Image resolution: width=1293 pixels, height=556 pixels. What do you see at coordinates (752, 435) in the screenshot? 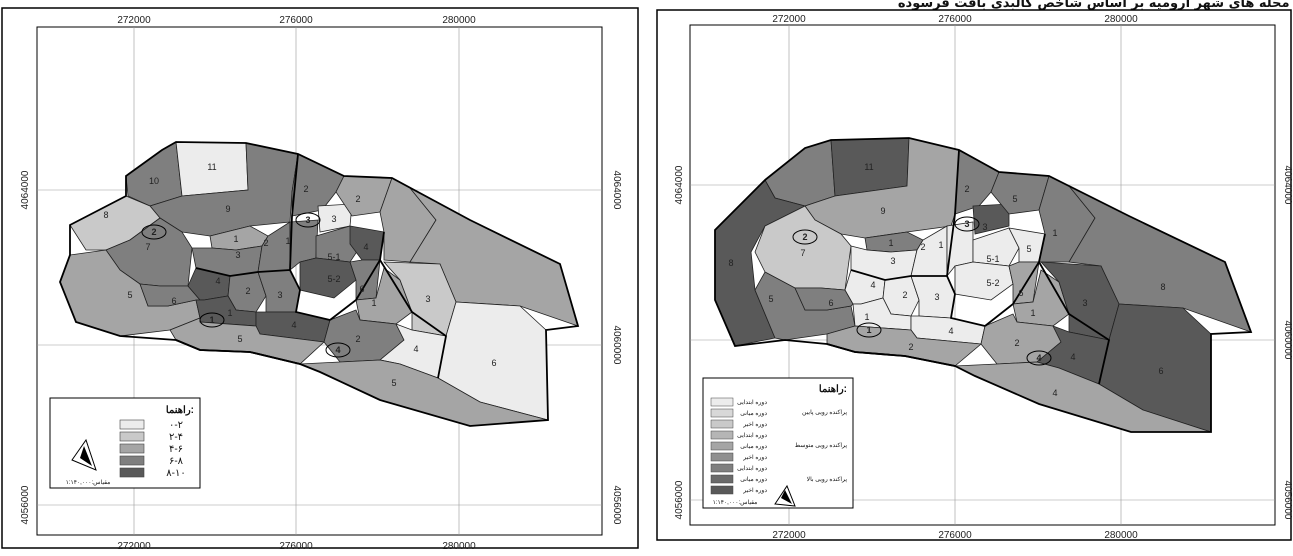
I see `legend-item: دوره ابتدایی` at bounding box center [752, 435].